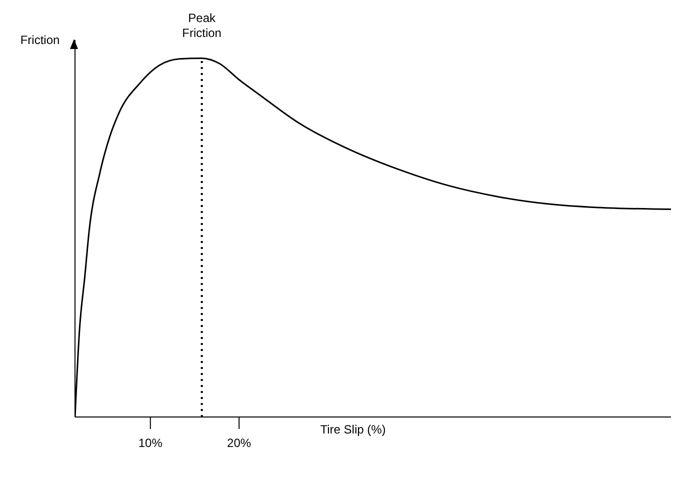 The image size is (673, 491). Describe the element at coordinates (40, 40) in the screenshot. I see `y-axis-title: Friction` at that location.